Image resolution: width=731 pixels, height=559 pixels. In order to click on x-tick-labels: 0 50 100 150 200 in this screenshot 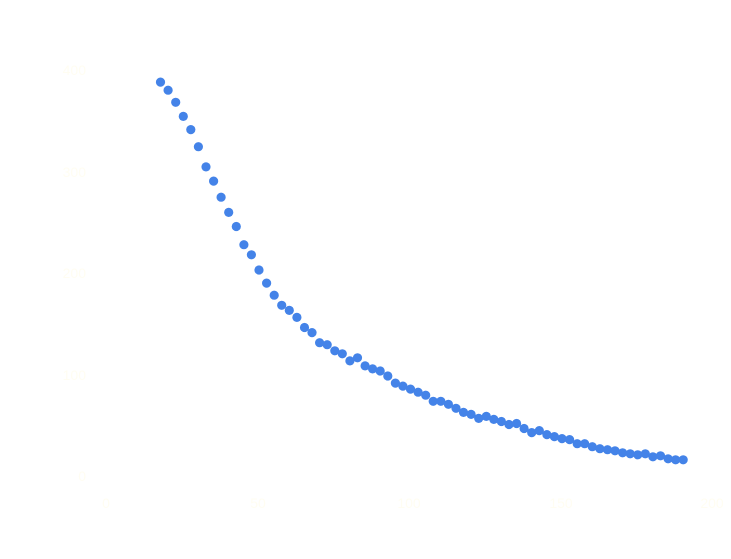, I will do `click(413, 503)`.